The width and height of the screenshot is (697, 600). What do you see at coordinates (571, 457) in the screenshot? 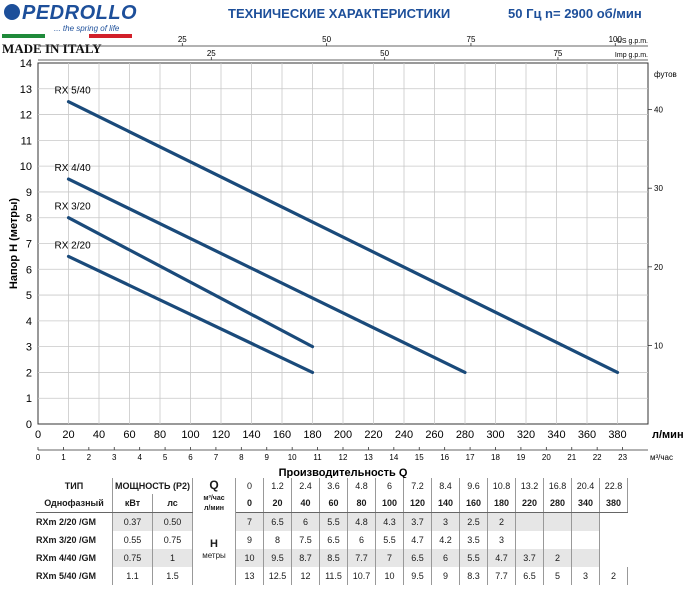
I see `m3-tick-label: 21` at bounding box center [571, 457].